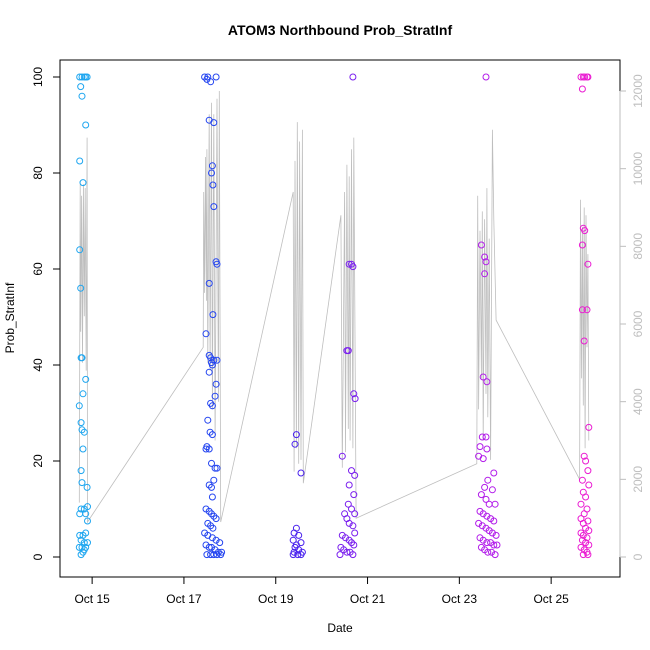 The image size is (650, 650). Describe the element at coordinates (92, 599) in the screenshot. I see `x-tick-label: Oct 15` at that location.